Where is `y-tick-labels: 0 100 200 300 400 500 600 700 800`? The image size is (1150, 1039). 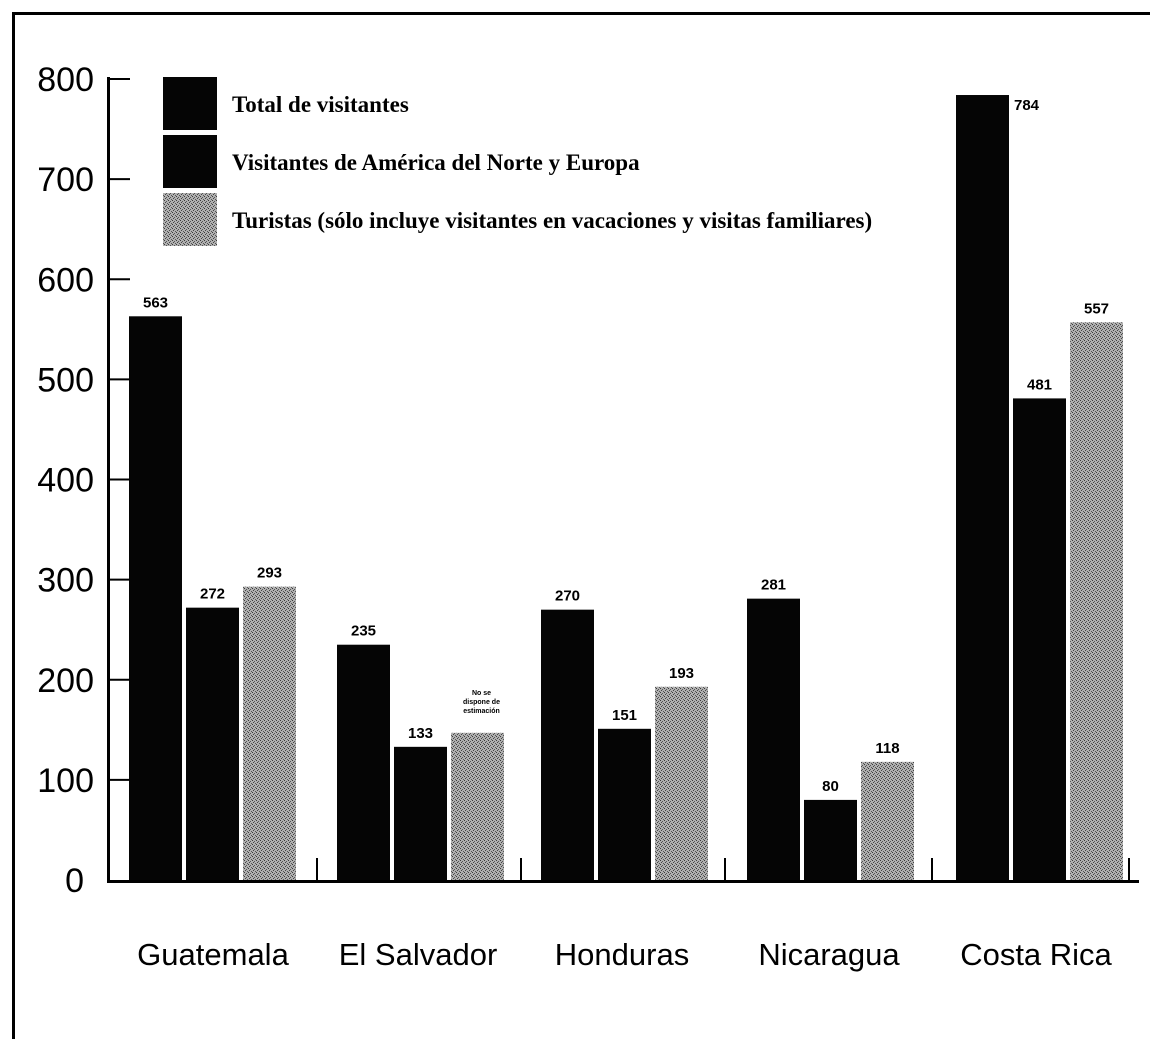
y-tick-labels: 0 100 200 300 400 500 600 700 800 is located at coordinates (83, 480).